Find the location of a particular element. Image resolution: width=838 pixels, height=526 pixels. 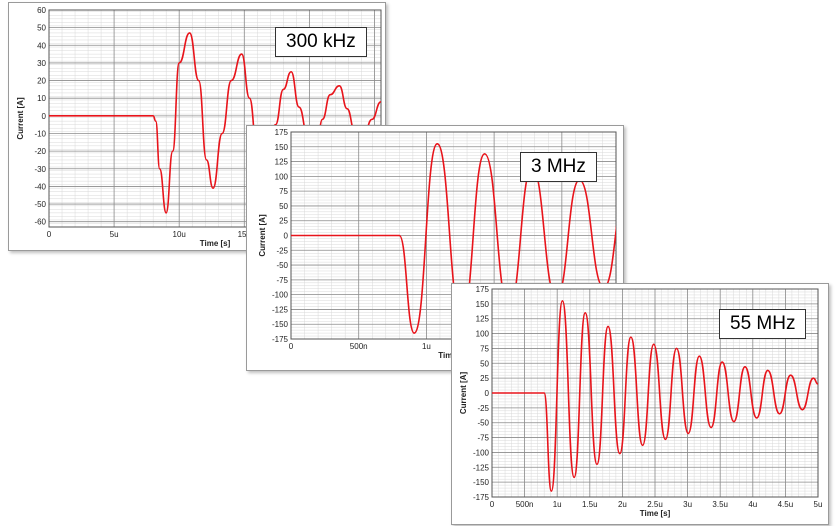

y-tick-label: -10 is located at coordinates (40, 133).